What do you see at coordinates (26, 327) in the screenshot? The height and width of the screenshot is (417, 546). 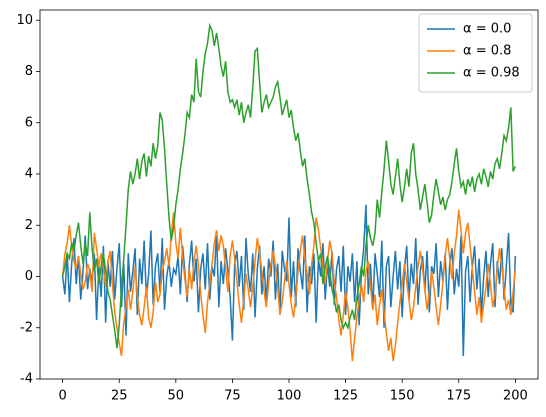 I see `y-tick-label: -2` at bounding box center [26, 327].